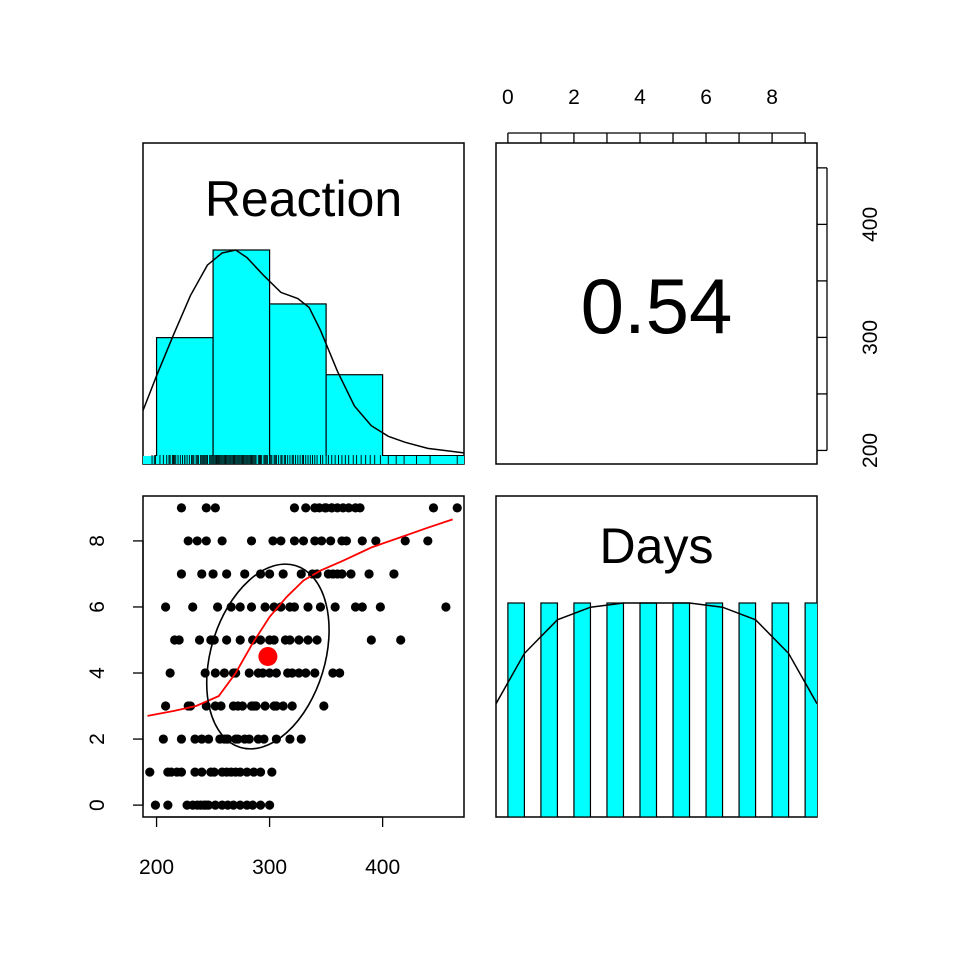  I want to click on y-axis-tick-label: 0, so click(97, 805).